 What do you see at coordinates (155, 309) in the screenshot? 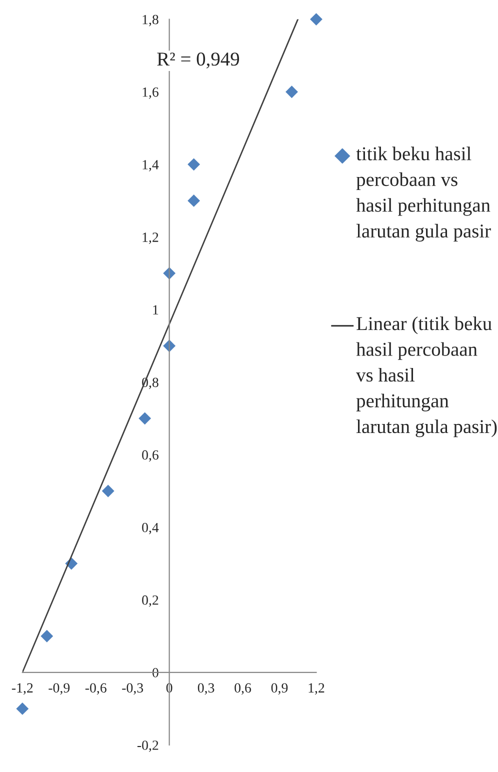
I see `y-tick-label: 1` at bounding box center [155, 309].